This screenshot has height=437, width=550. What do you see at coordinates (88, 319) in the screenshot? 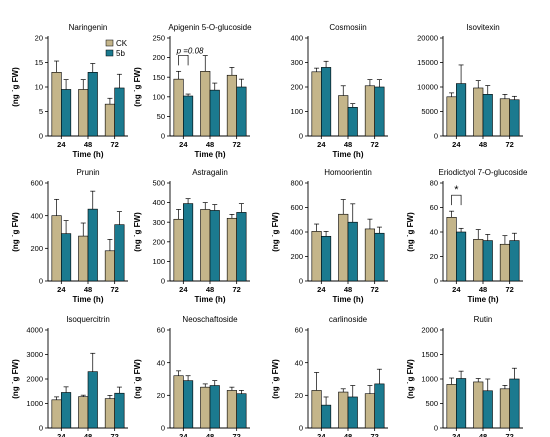
I see `panel-title: Isoquercitrin` at bounding box center [88, 319].